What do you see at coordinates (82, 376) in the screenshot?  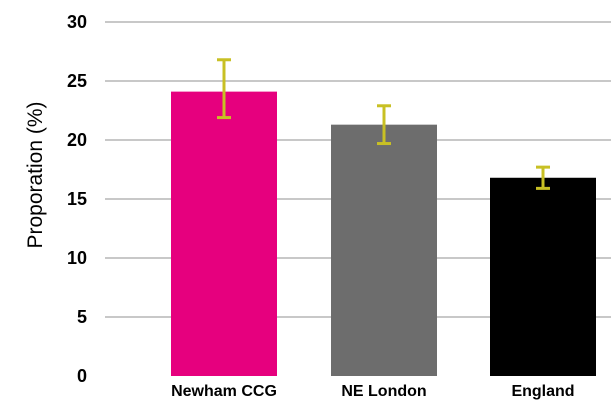 I see `y-tick-label: 0` at bounding box center [82, 376].